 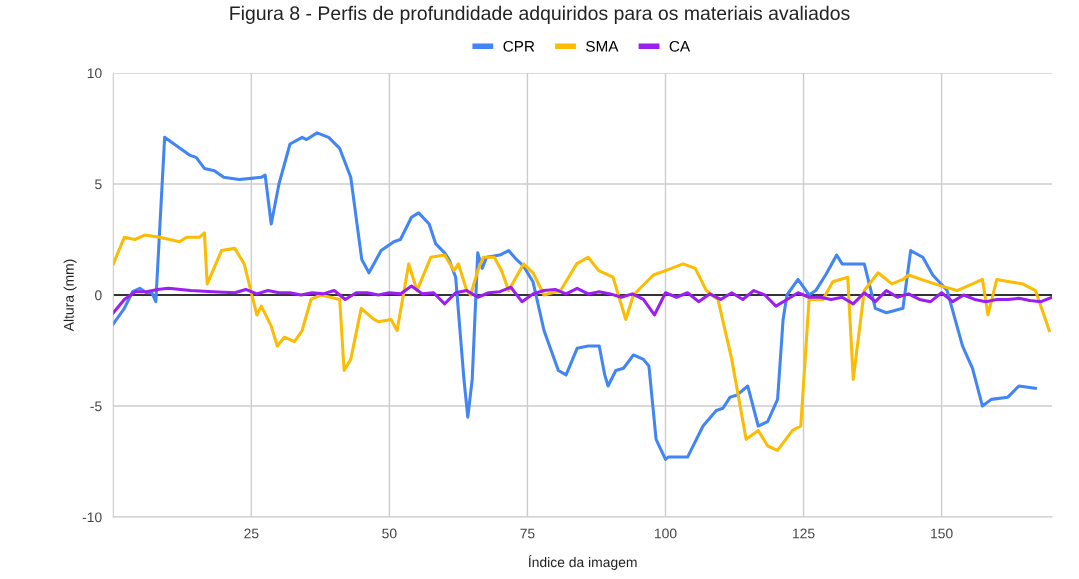 What do you see at coordinates (98, 184) in the screenshot?
I see `y-tick-label: 5` at bounding box center [98, 184].